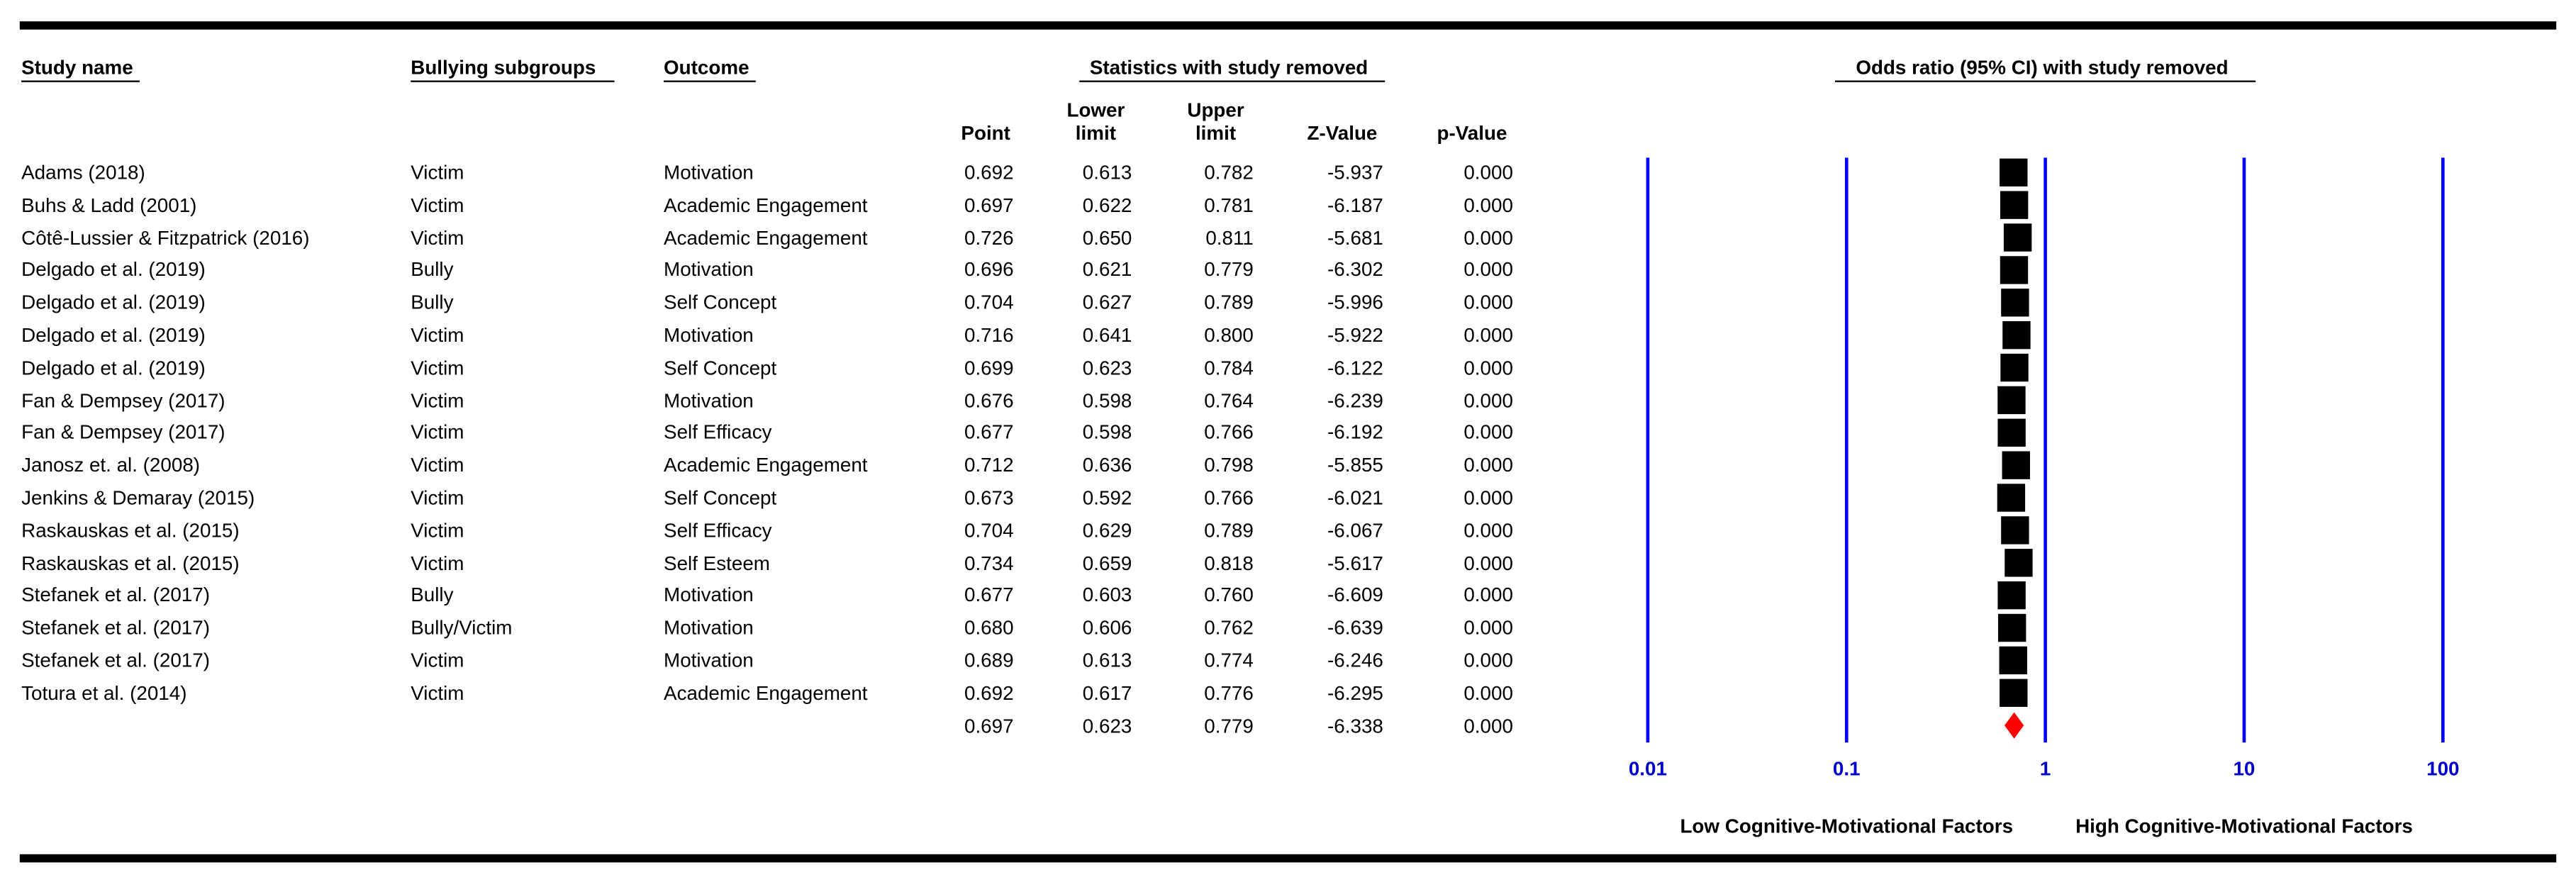 This screenshot has width=2576, height=882. I want to click on x-tick-label: 10, so click(2244, 769).